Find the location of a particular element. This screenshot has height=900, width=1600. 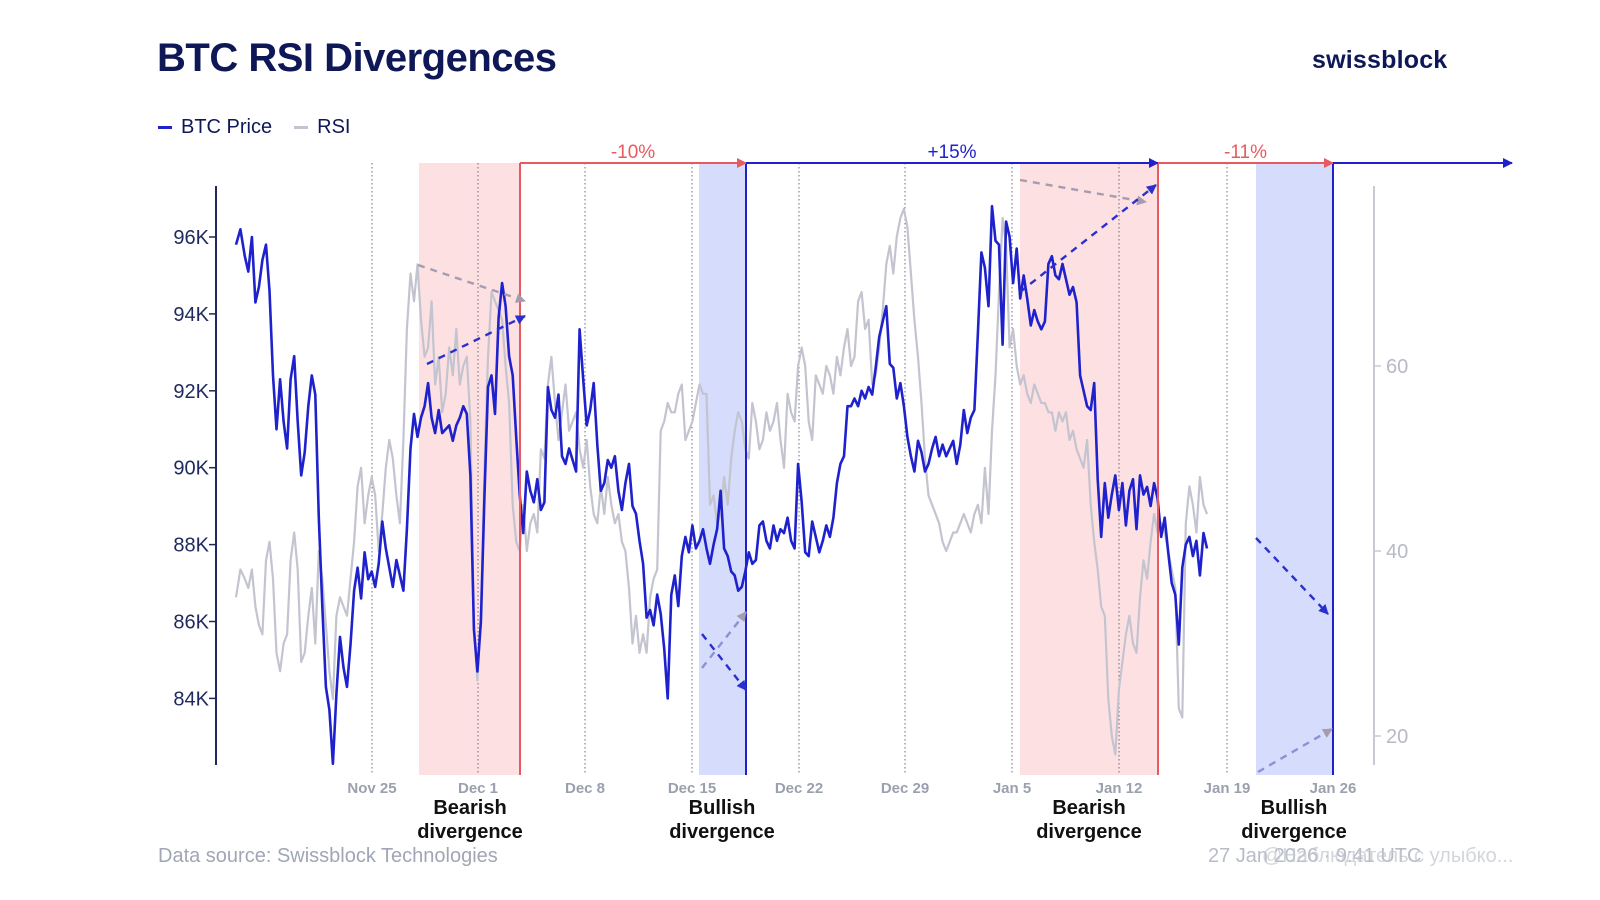

right-tick-label-1: 20 is located at coordinates (1397, 737).